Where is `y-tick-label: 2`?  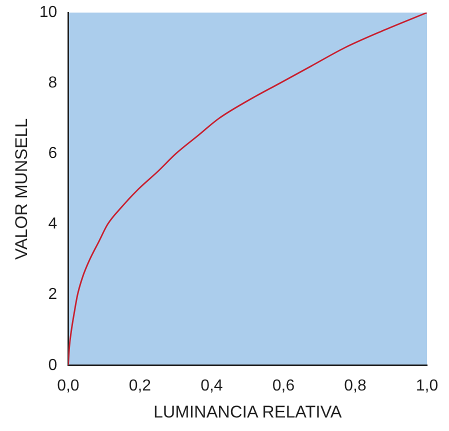 y-tick-label: 2 is located at coordinates (53, 295).